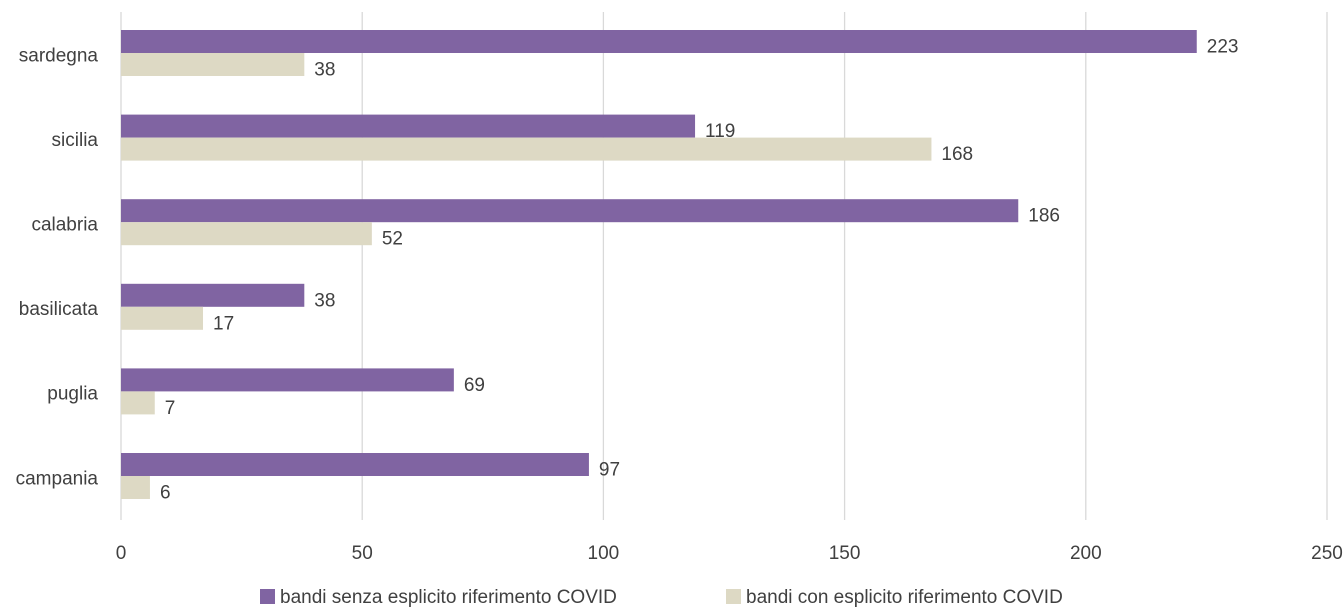  Describe the element at coordinates (75, 140) in the screenshot. I see `category-label-sicilia: sicilia` at that location.